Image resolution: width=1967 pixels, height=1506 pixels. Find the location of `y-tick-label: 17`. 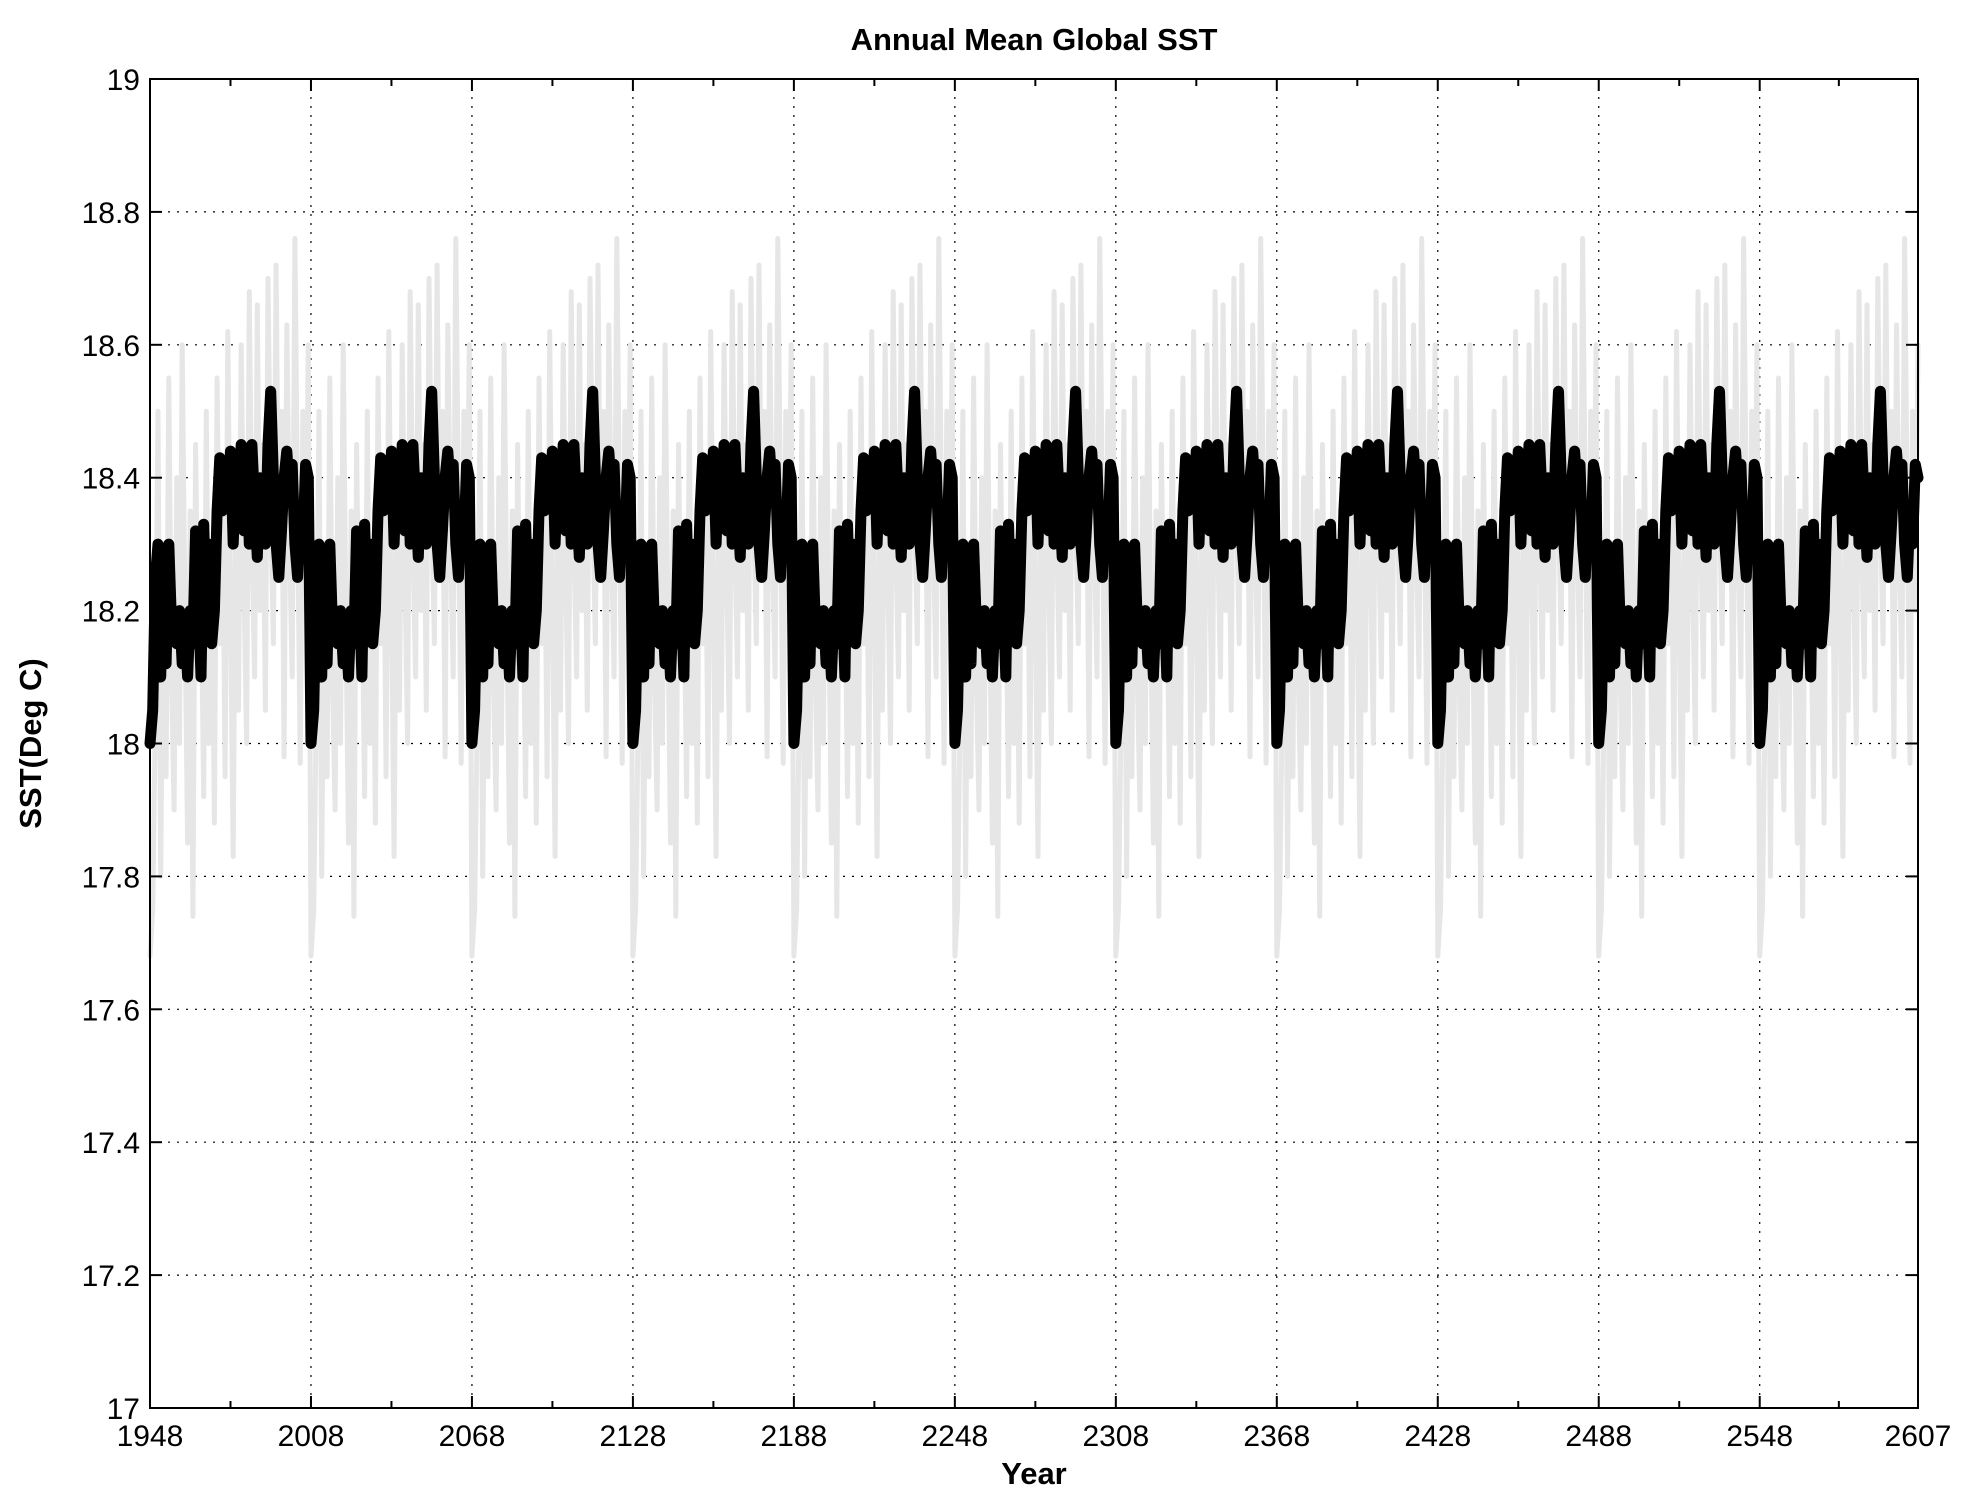

y-tick-label: 17 is located at coordinates (123, 1409).